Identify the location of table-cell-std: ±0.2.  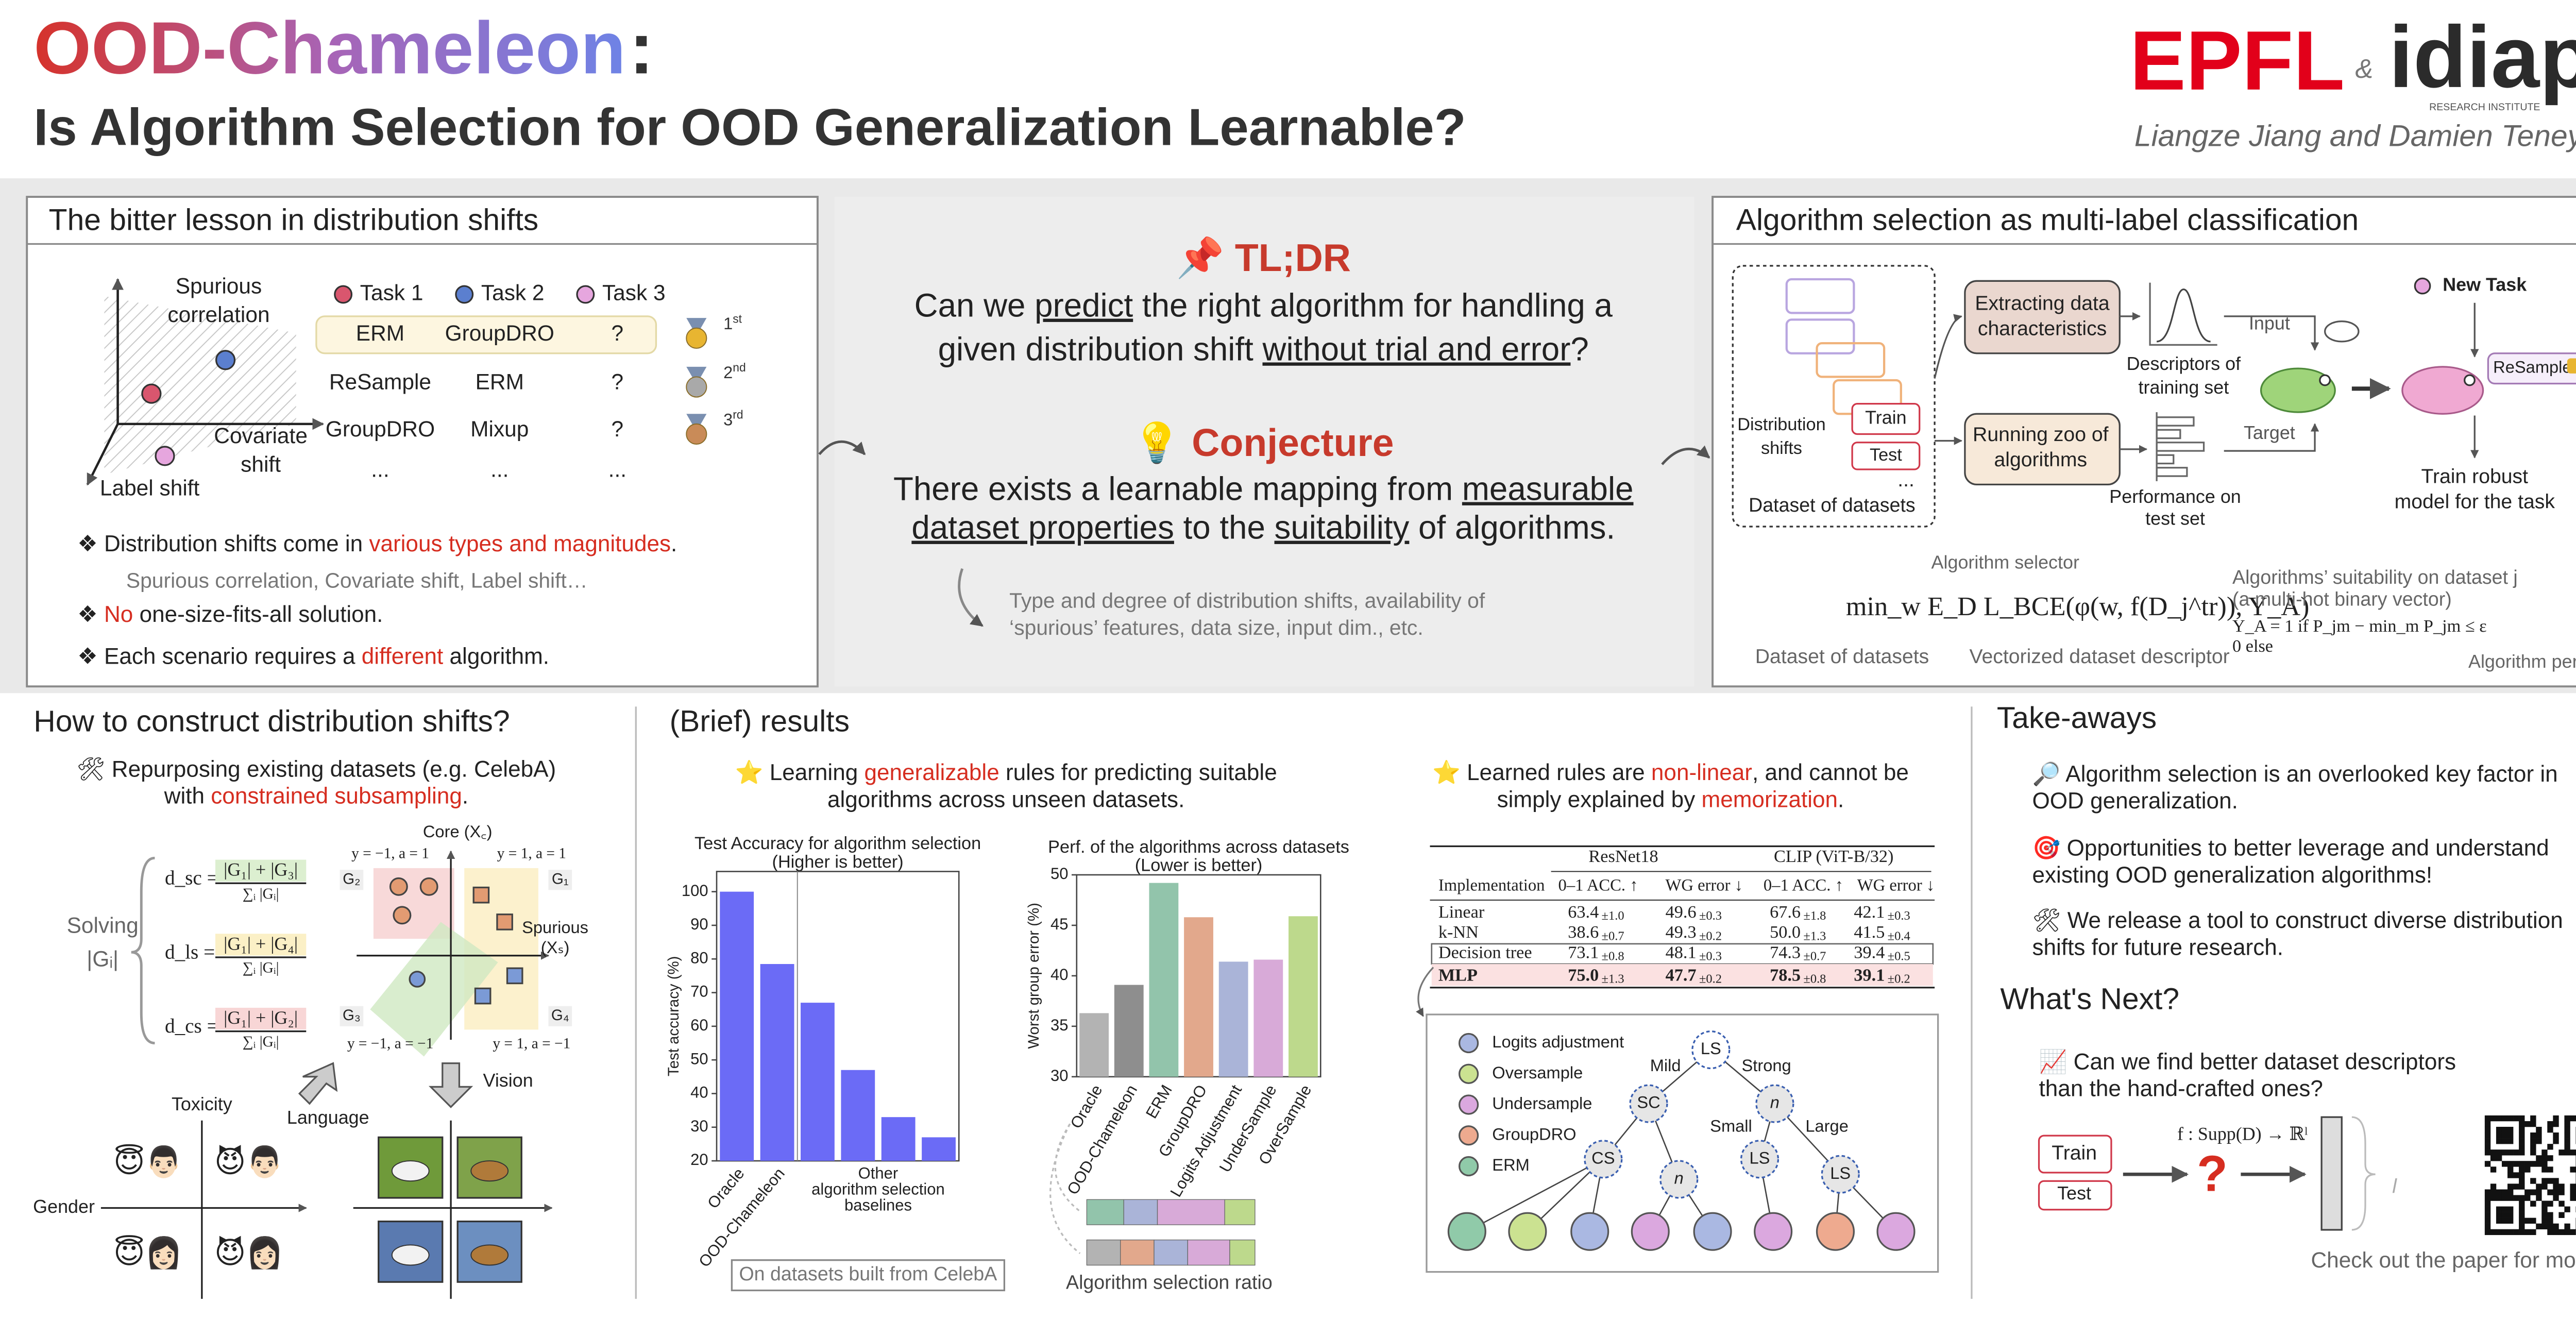
(1710, 979).